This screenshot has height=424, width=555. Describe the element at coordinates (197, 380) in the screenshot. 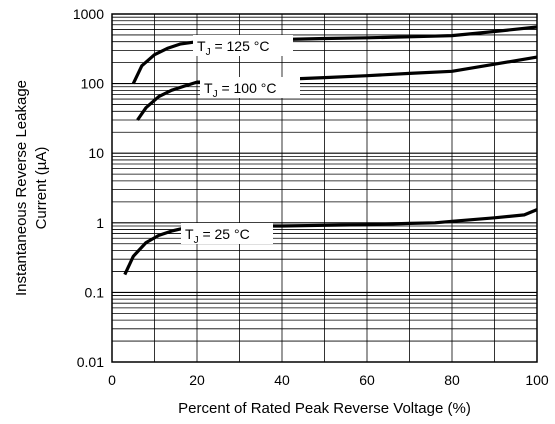

I see `x-tick-label: 20` at that location.